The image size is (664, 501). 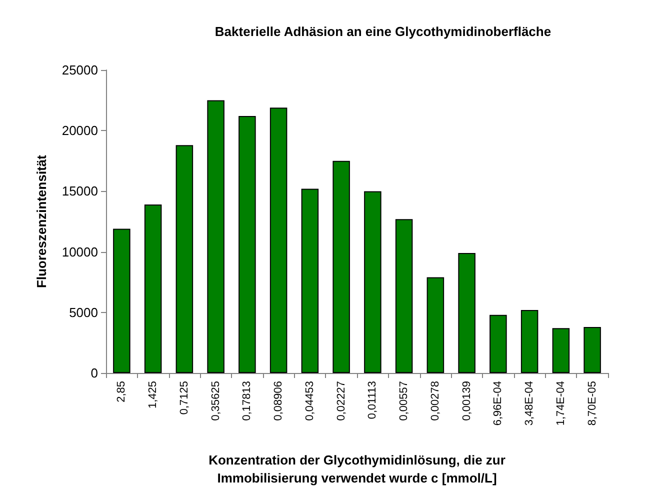 I want to click on x-tick-label: 0,04453, so click(x=310, y=401).